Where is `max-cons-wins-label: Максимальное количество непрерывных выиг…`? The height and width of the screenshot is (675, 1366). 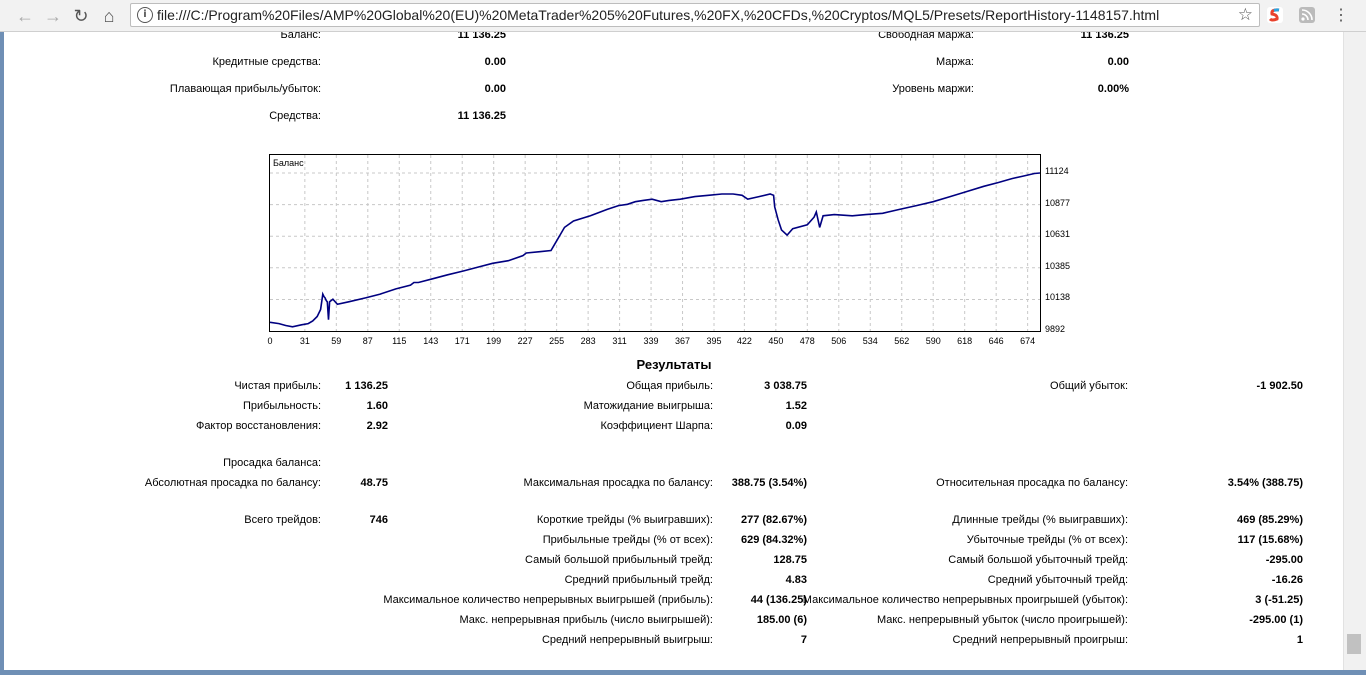 max-cons-wins-label: Максимальное количество непрерывных выиг… is located at coordinates (548, 600).